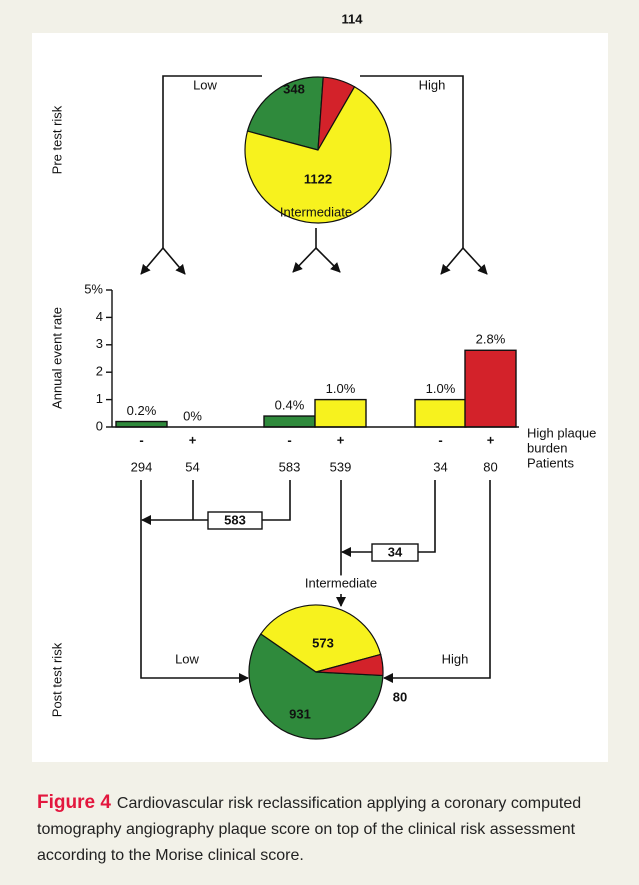 This screenshot has height=885, width=639. Describe the element at coordinates (490, 466) in the screenshot. I see `patient-count: 80` at that location.